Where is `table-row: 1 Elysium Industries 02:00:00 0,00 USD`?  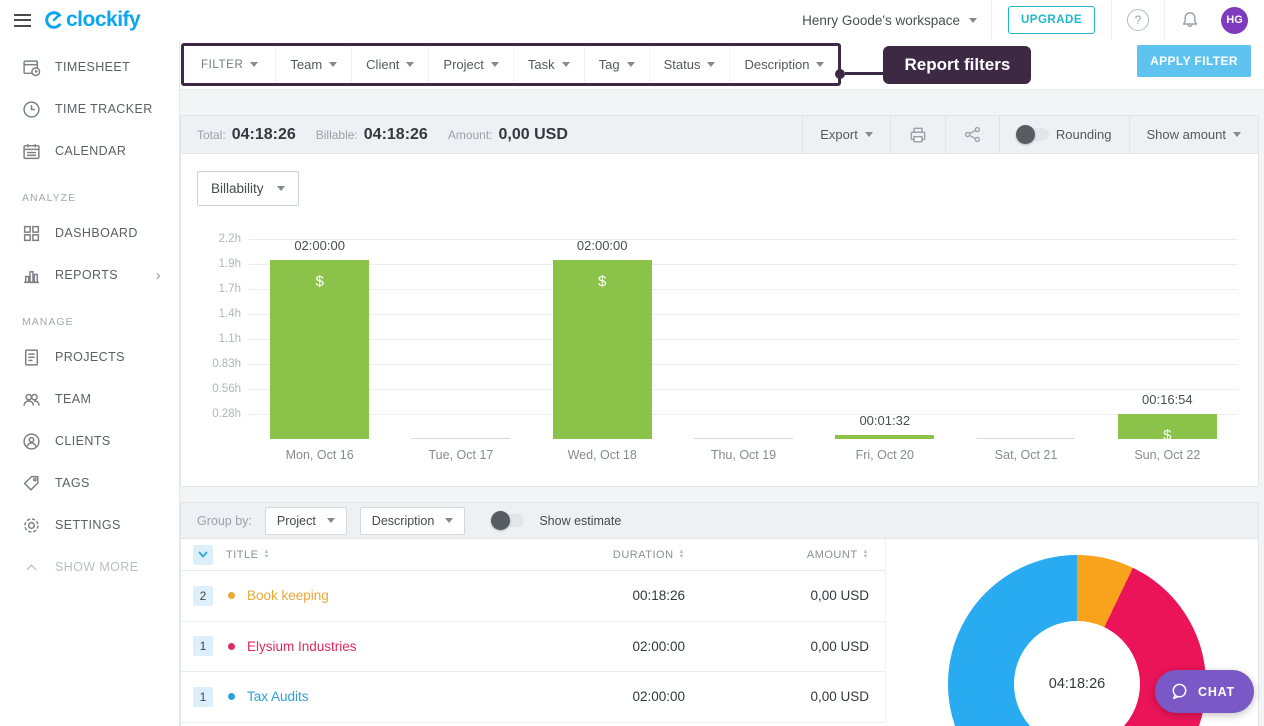 table-row: 1 Elysium Industries 02:00:00 0,00 USD is located at coordinates (533, 647).